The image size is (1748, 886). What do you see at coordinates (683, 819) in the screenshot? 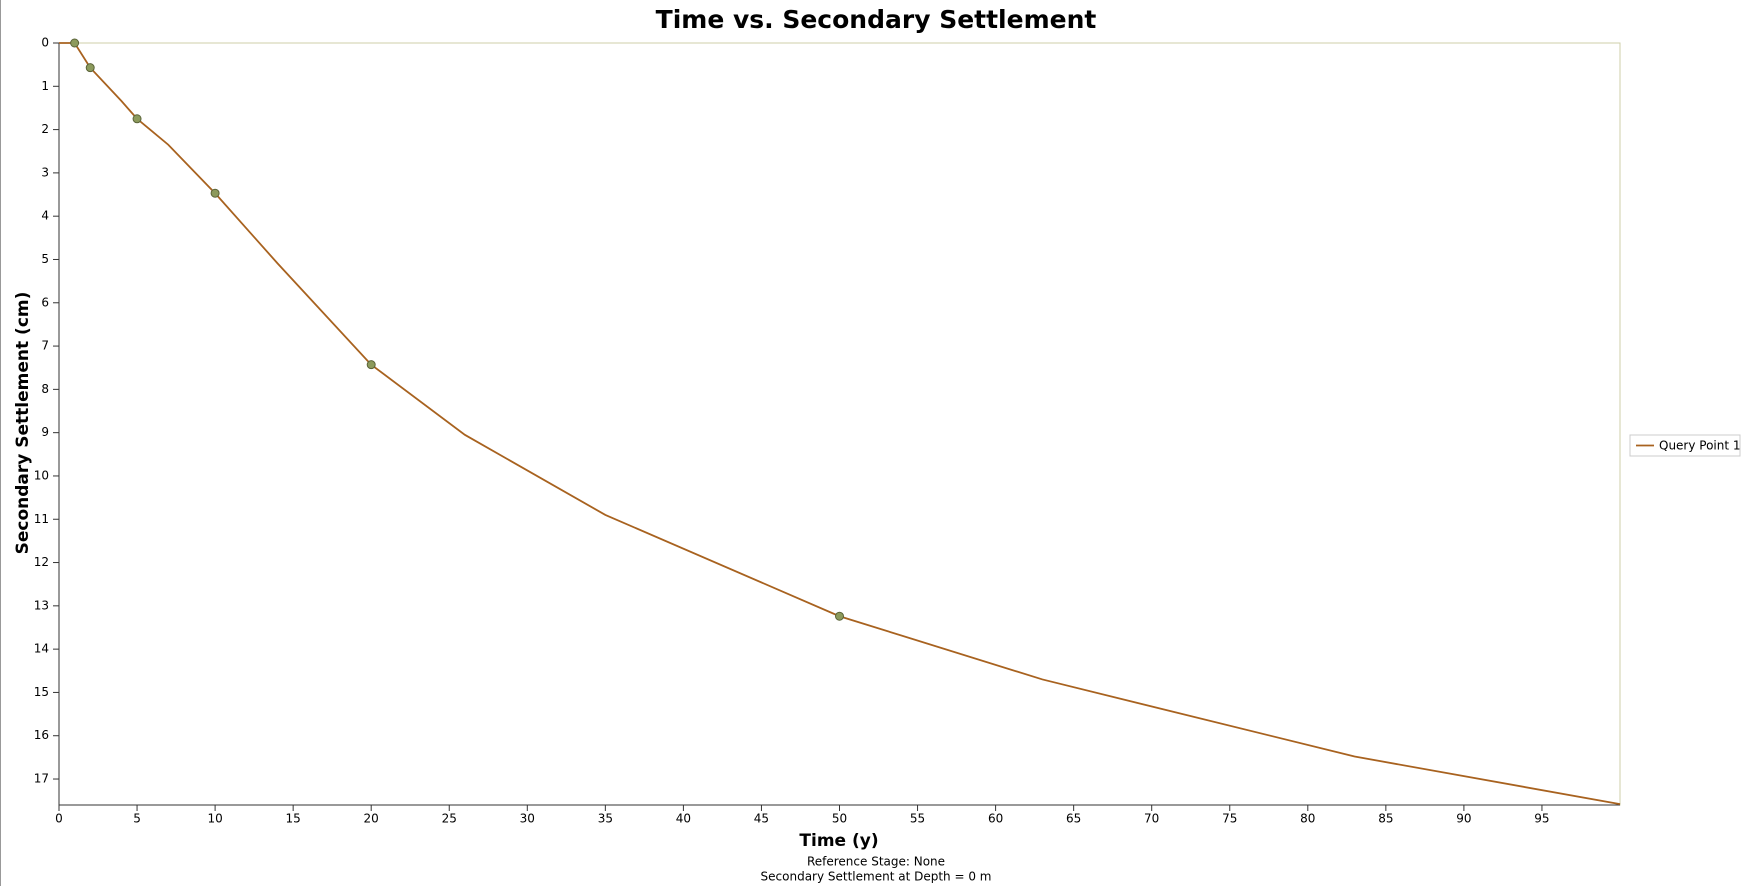
I see `x-tick-label: 40` at bounding box center [683, 819].